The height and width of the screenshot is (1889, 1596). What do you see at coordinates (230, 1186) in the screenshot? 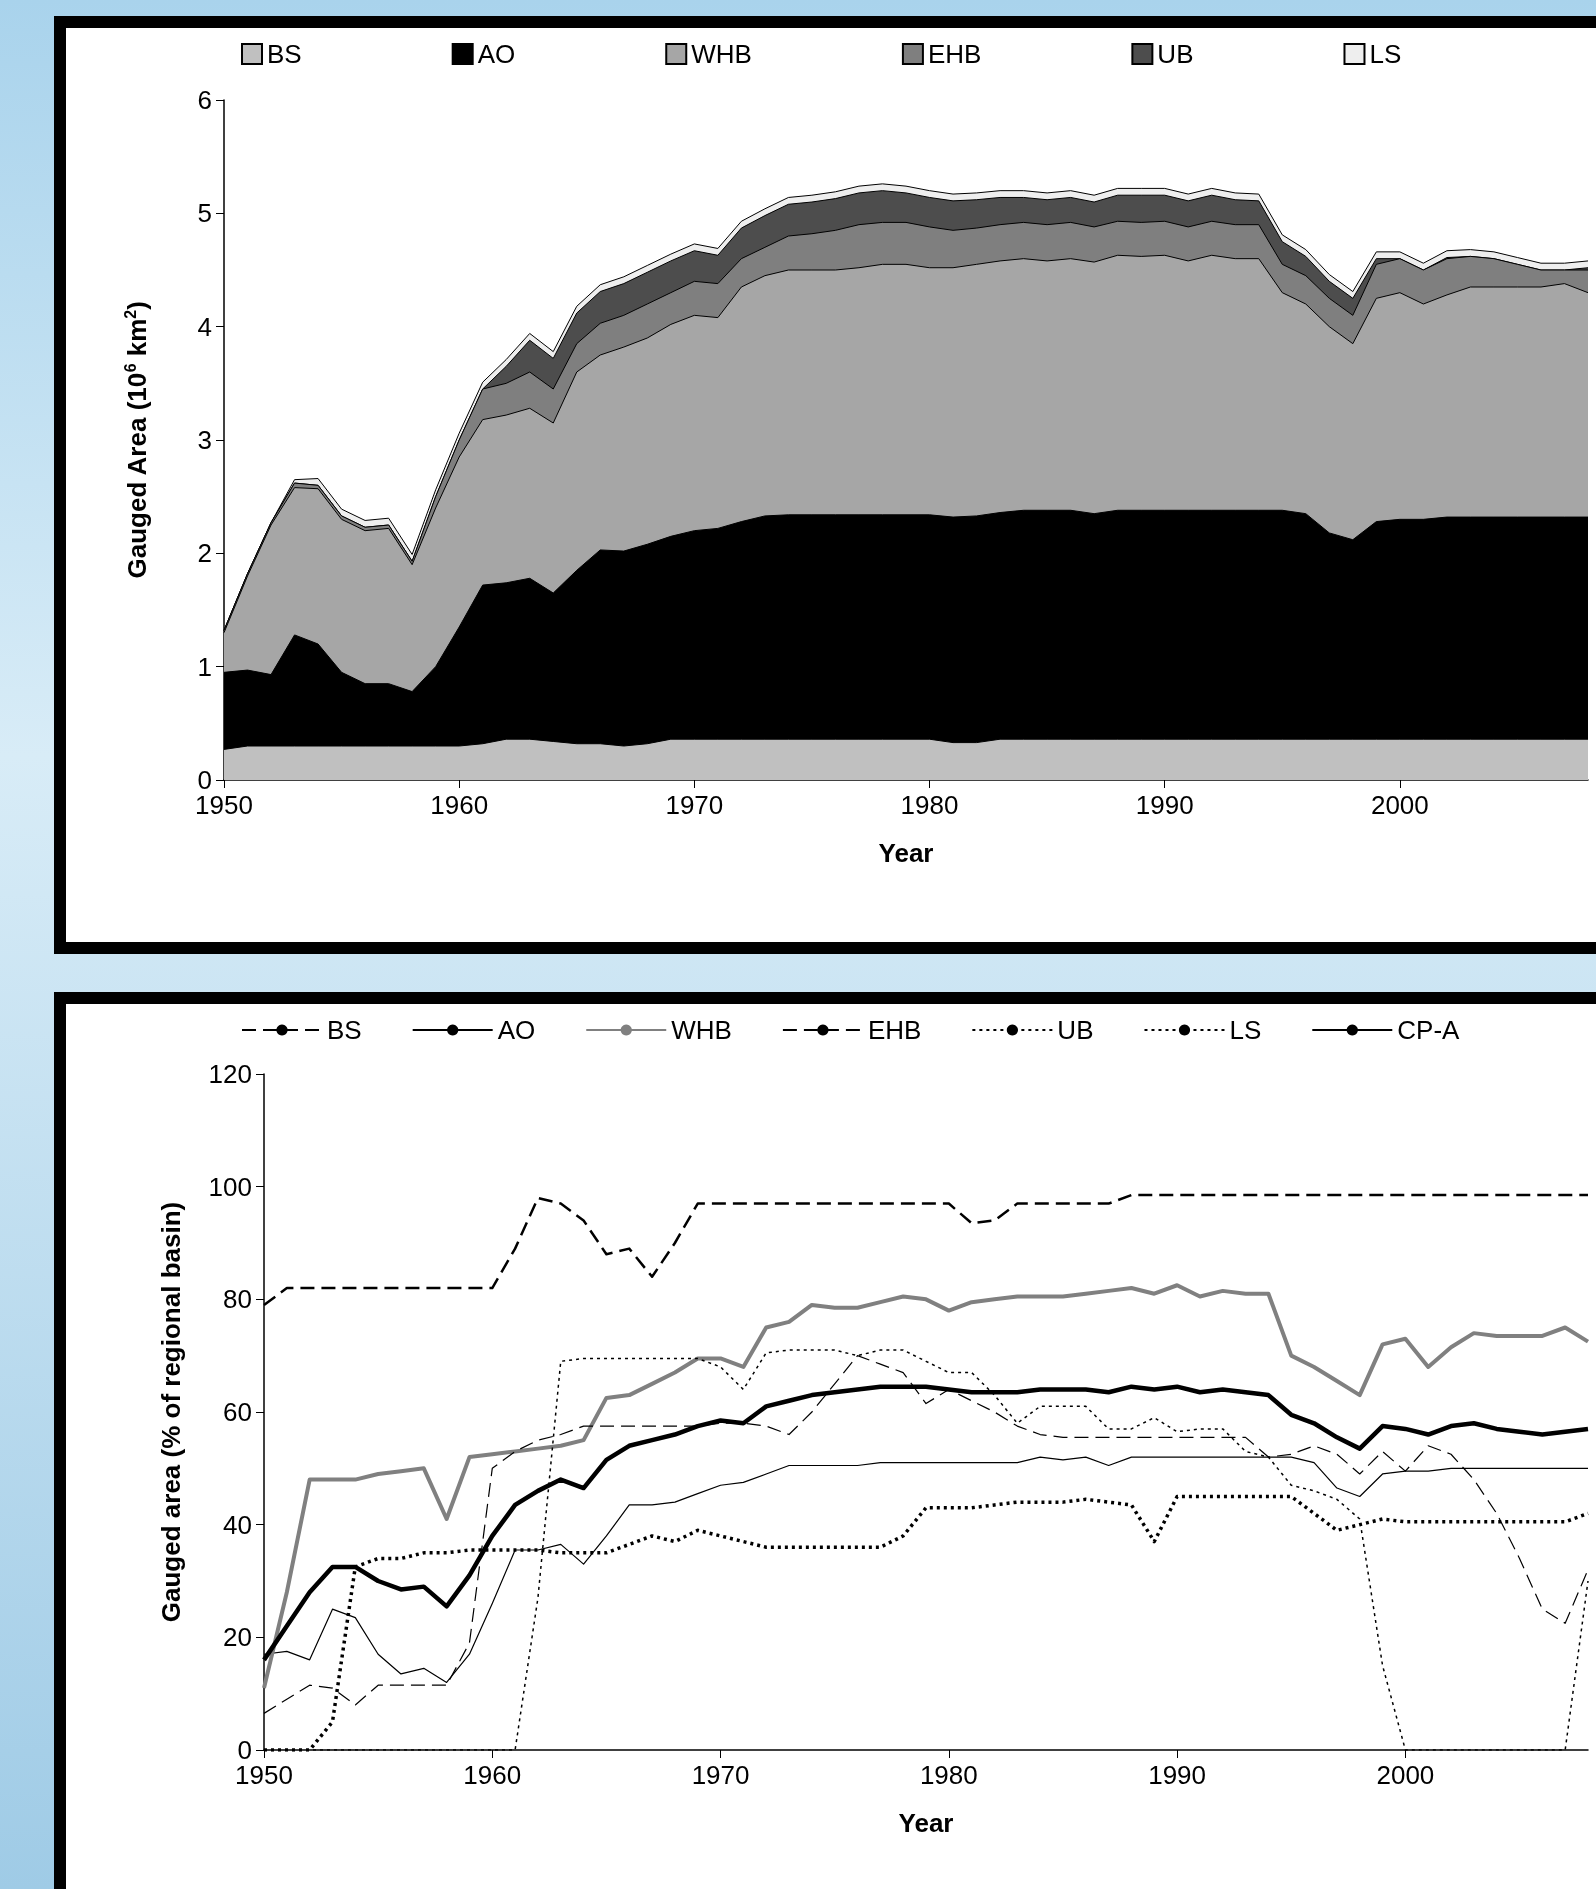
I see `y-tick-label: 100` at bounding box center [230, 1186].